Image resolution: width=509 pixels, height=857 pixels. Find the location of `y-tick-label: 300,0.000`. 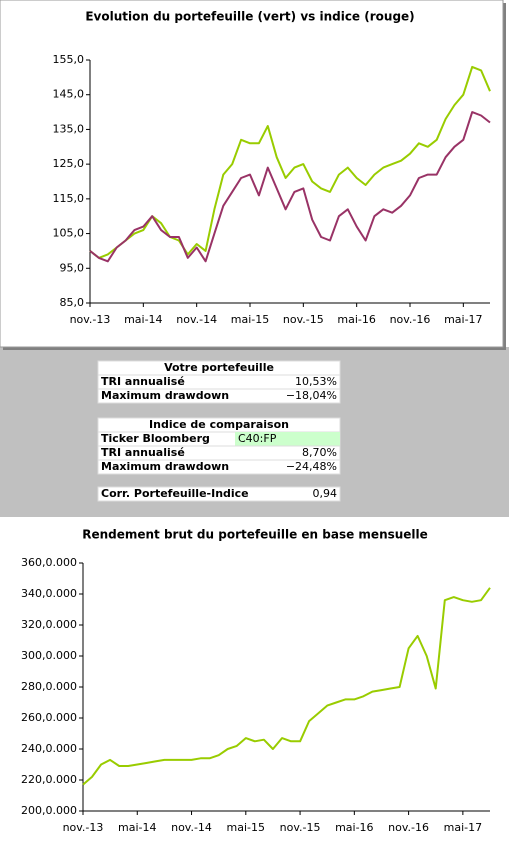

y-tick-label: 300,0.000 is located at coordinates (49, 655).